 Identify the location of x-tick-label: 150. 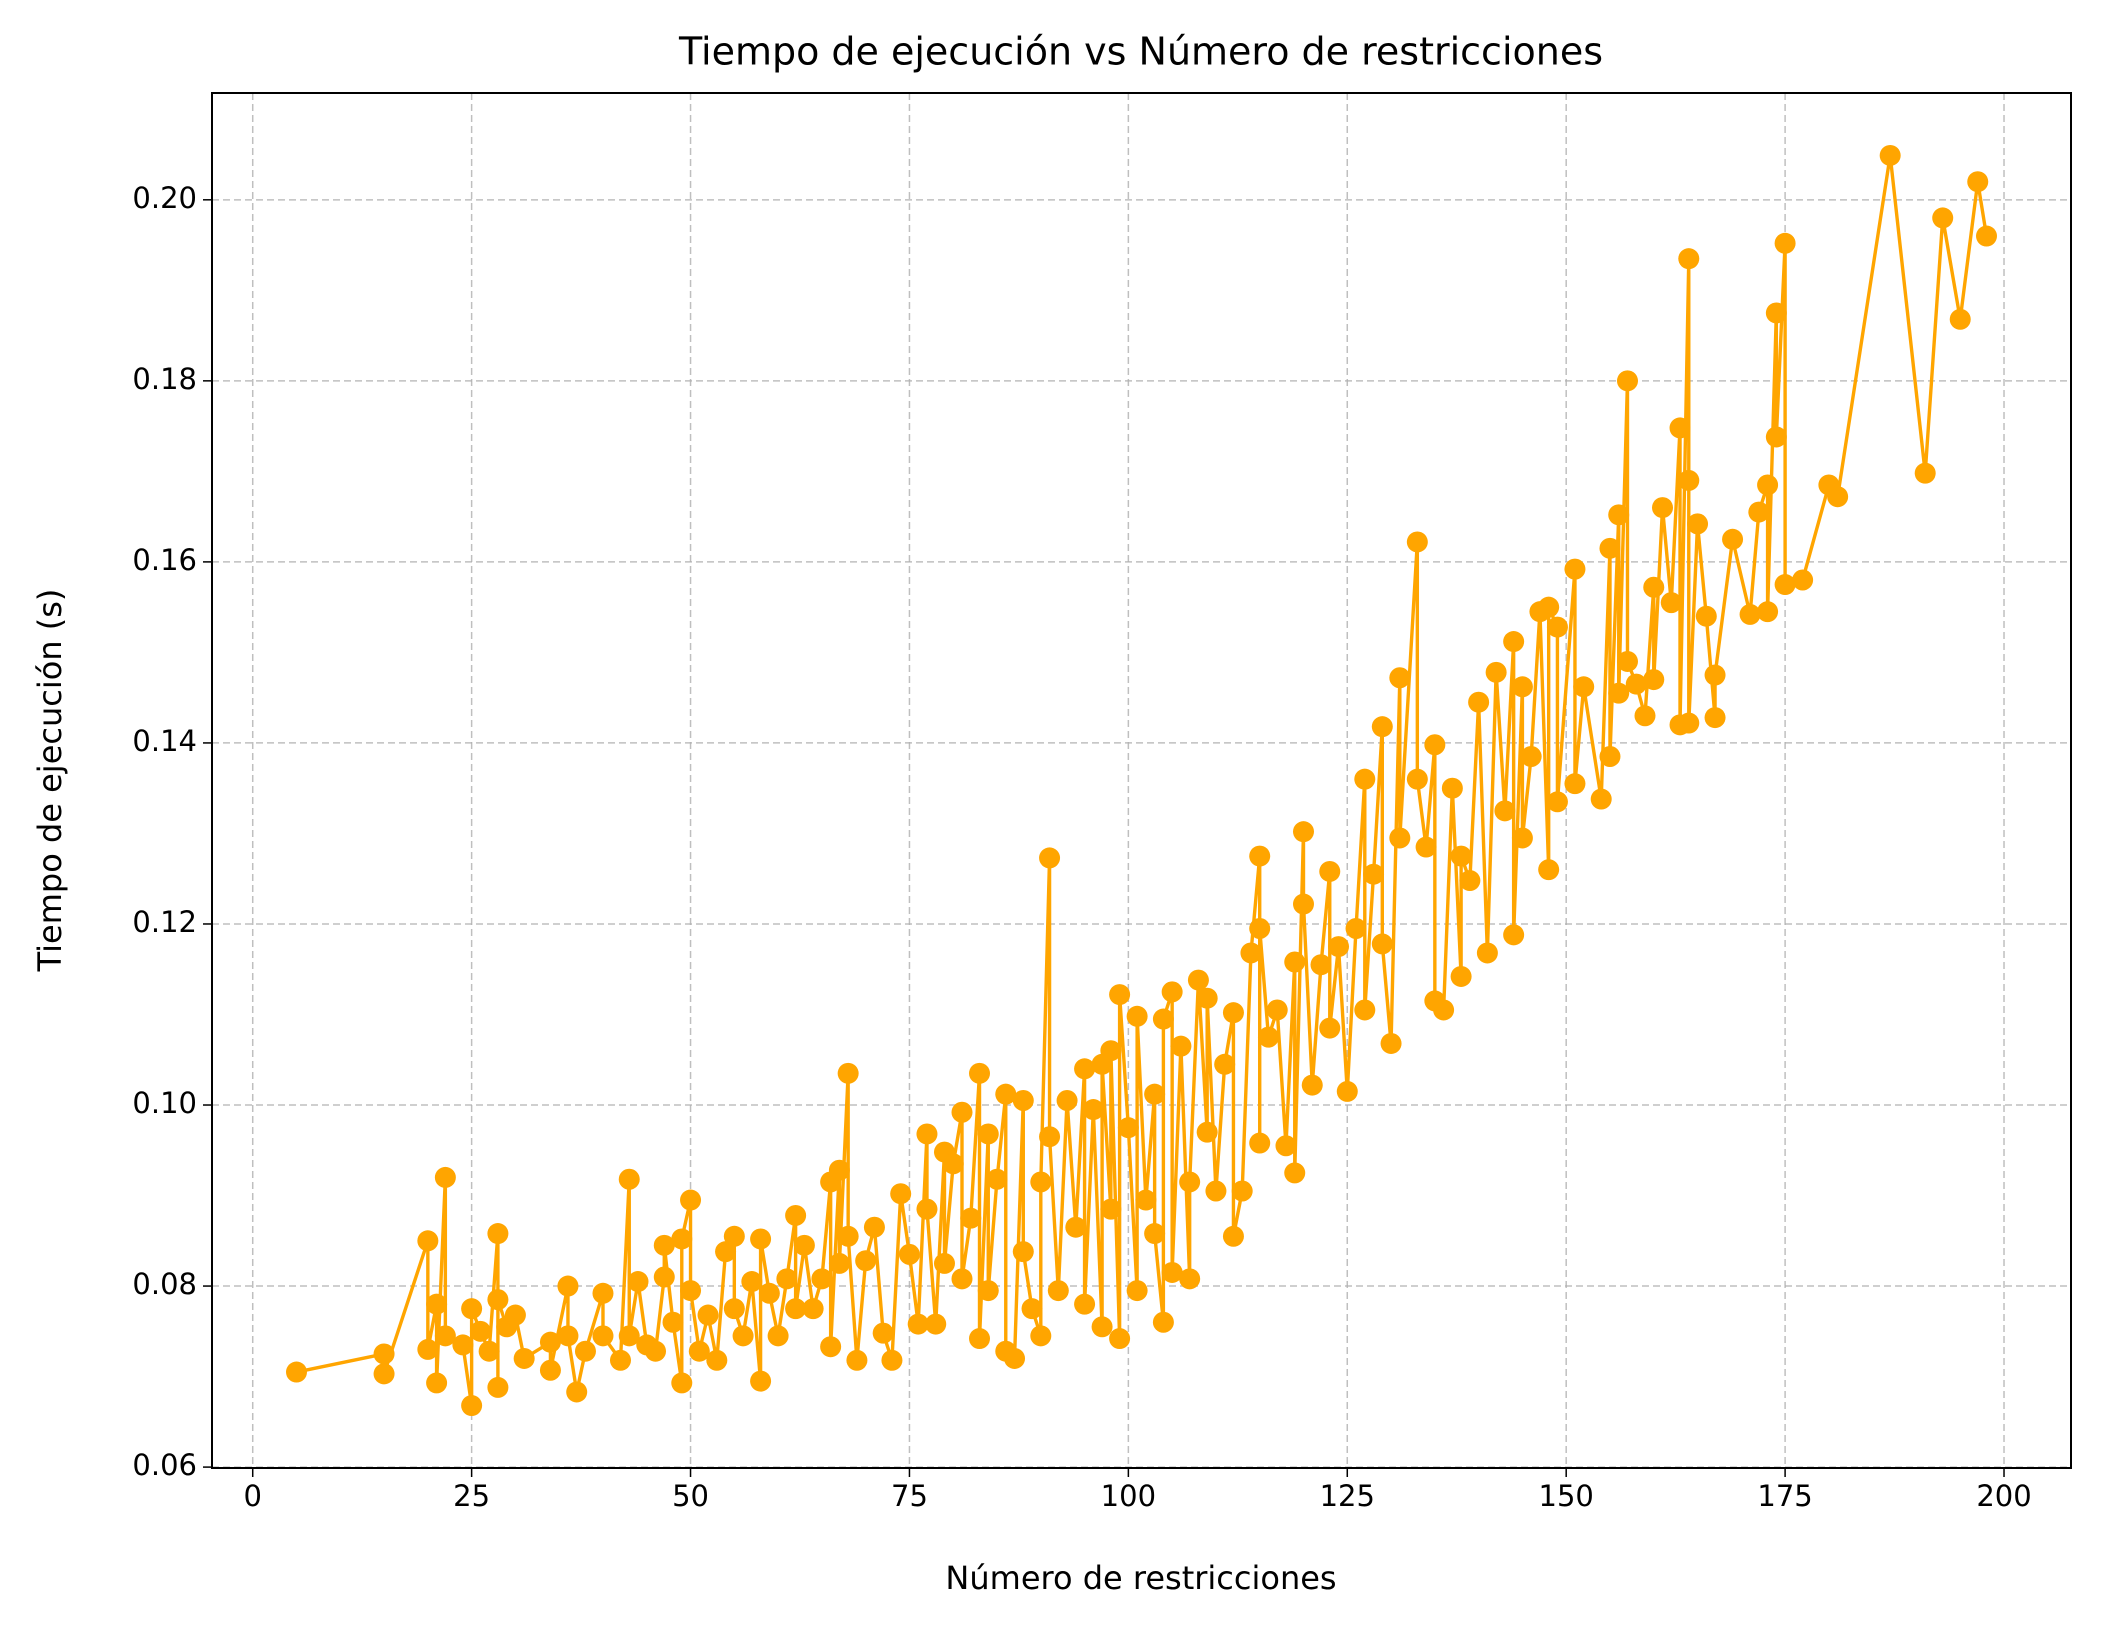
(1566, 1496).